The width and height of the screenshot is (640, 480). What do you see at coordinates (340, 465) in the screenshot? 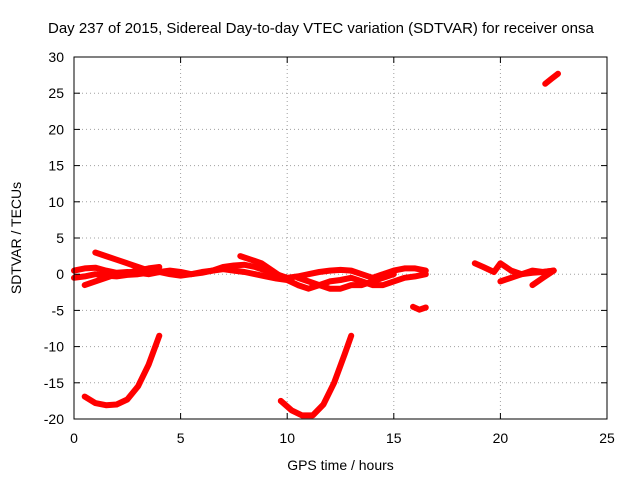
I see `x-axis-label: GPS time / hours` at bounding box center [340, 465].